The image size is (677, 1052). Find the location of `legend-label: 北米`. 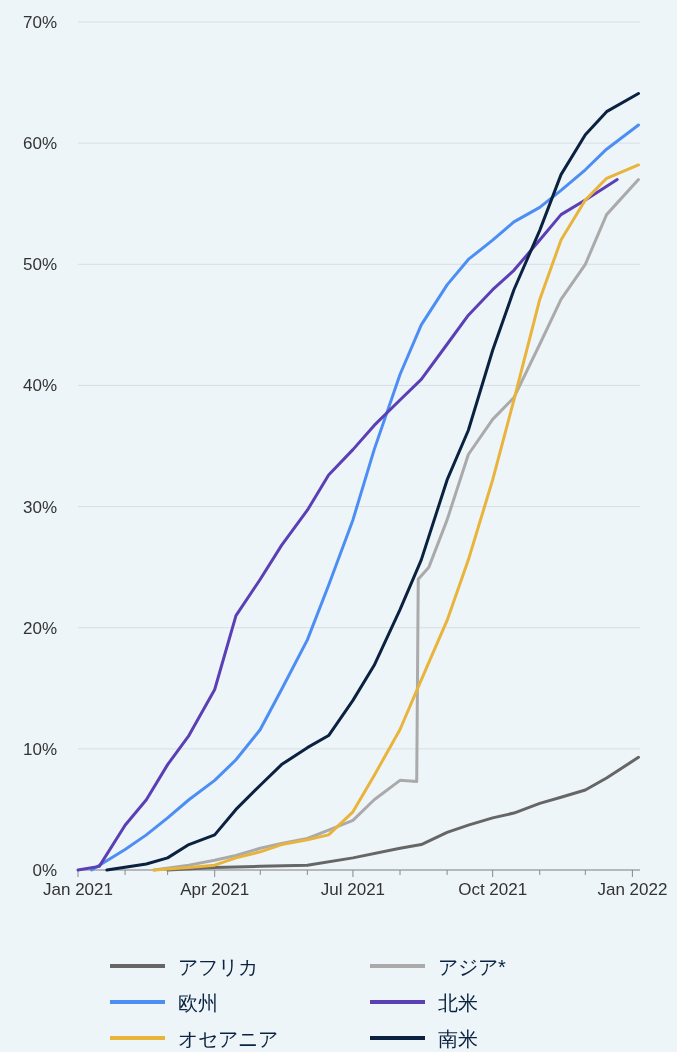

legend-label: 北米 is located at coordinates (458, 1003).